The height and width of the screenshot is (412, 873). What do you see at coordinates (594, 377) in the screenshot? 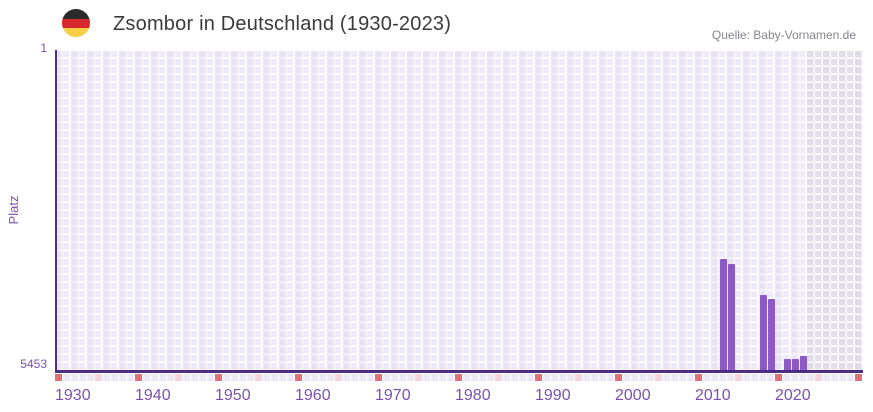
I see `x-tick-1997` at bounding box center [594, 377].